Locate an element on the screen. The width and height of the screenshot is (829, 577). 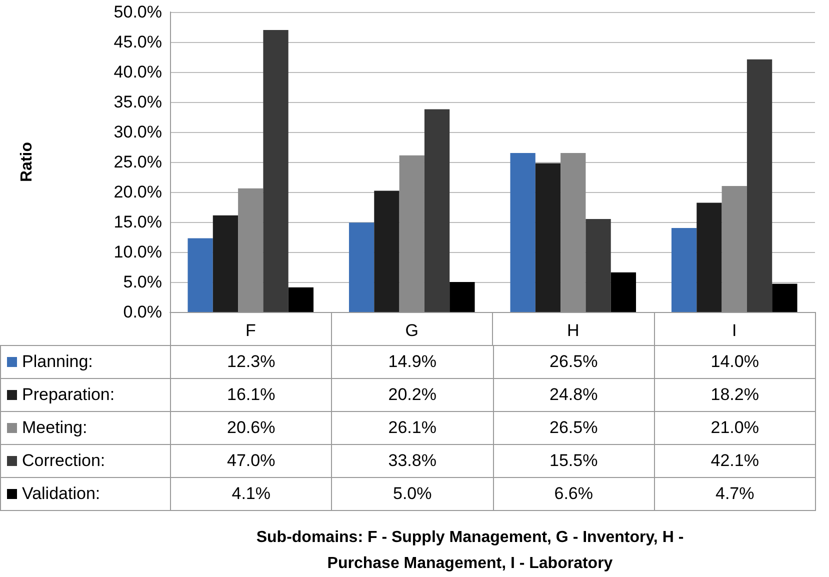
data-label: 47.0% is located at coordinates (251, 461).